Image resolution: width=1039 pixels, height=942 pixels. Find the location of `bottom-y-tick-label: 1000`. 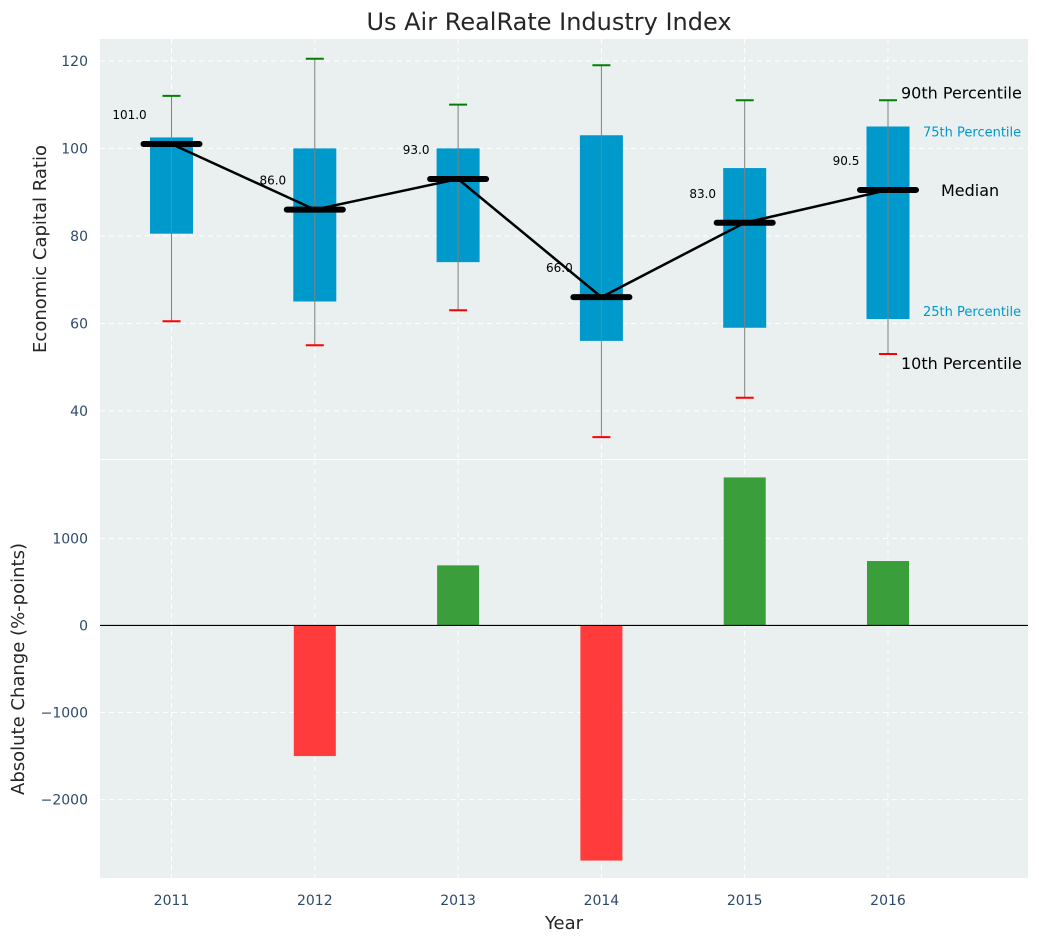

bottom-y-tick-label: 1000 is located at coordinates (70, 539).